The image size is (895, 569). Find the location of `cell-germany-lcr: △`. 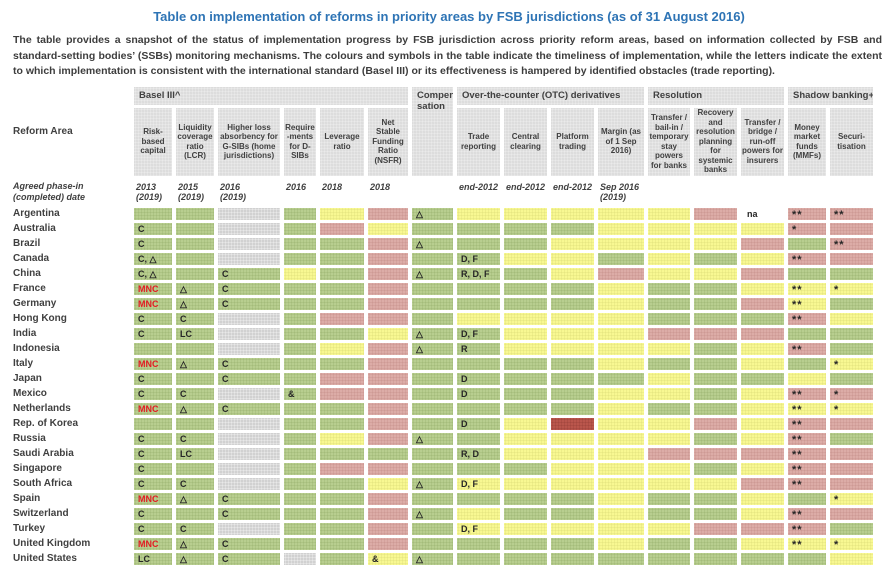

cell-germany-lcr: △ is located at coordinates (195, 303).